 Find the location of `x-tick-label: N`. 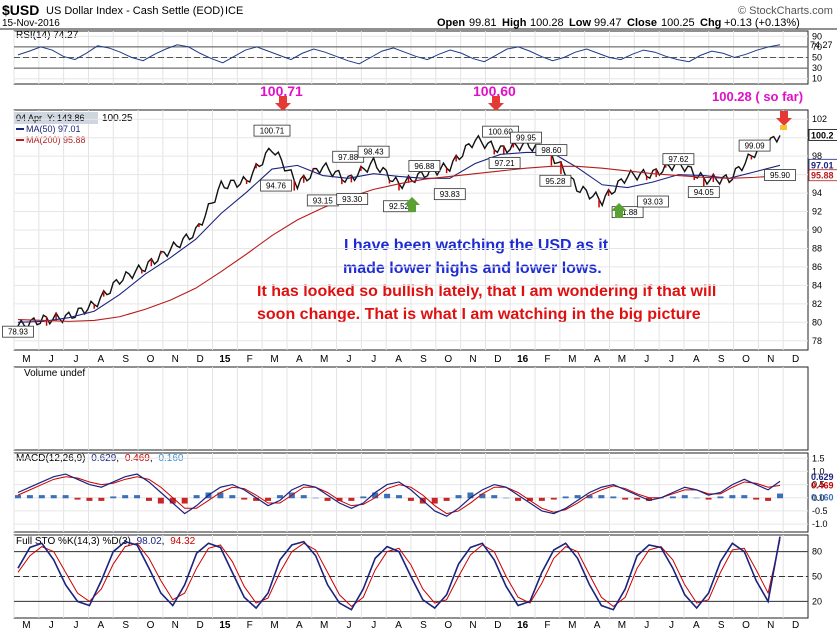

x-tick-label: N is located at coordinates (472, 359).